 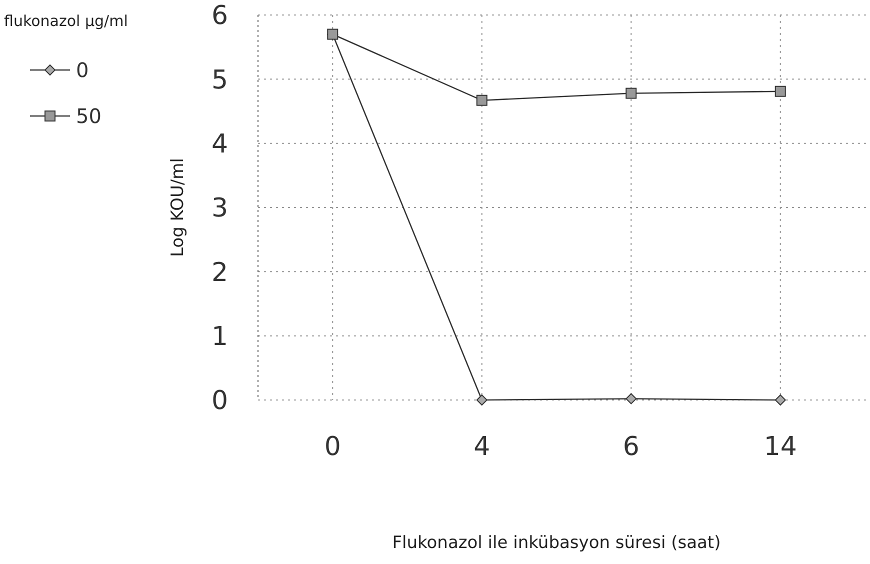 What do you see at coordinates (219, 144) in the screenshot?
I see `y-tick-label: 4` at bounding box center [219, 144].